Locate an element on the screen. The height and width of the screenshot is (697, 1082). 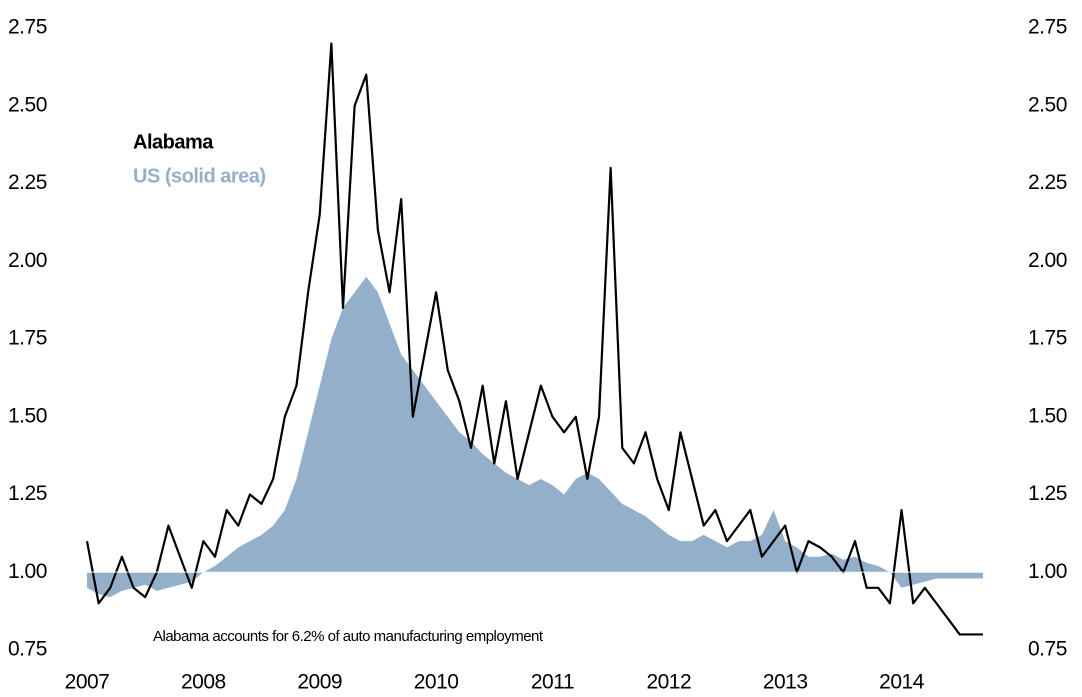
y2-tick-label: 2.75 is located at coordinates (1047, 27).